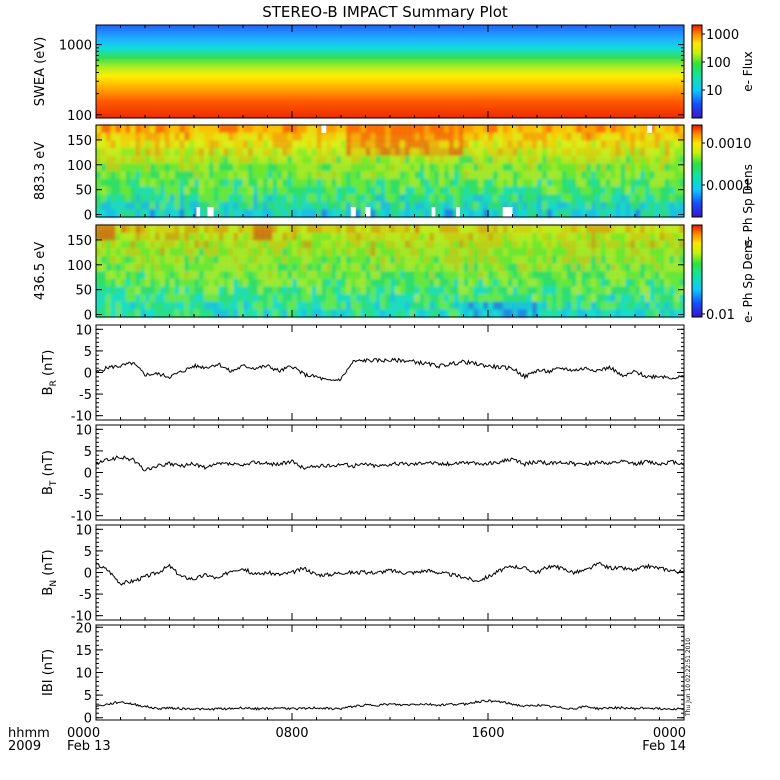 The image size is (780, 780). I want to click on x-date-label: Feb 14, so click(664, 746).